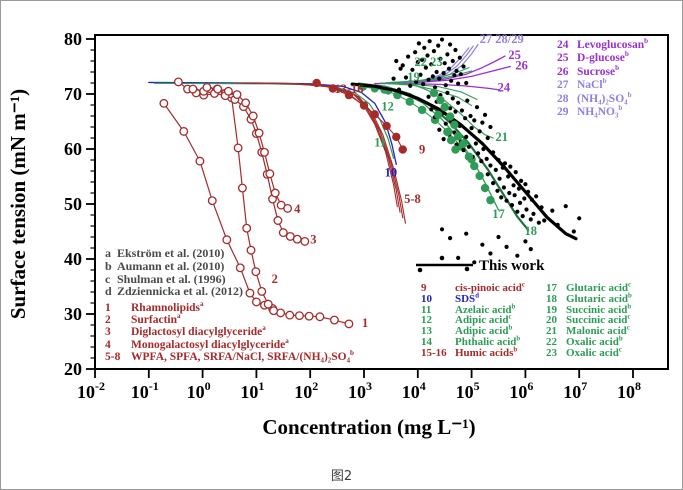 Image resolution: width=683 pixels, height=490 pixels. What do you see at coordinates (450, 298) in the screenshot?
I see `legend-item-10: 10 SDSd` at bounding box center [450, 298].